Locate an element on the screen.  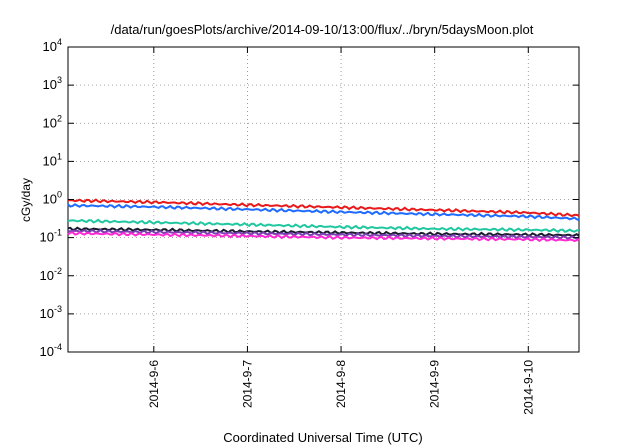
y-tick-label: 10⁻⁴ is located at coordinates (51, 350).